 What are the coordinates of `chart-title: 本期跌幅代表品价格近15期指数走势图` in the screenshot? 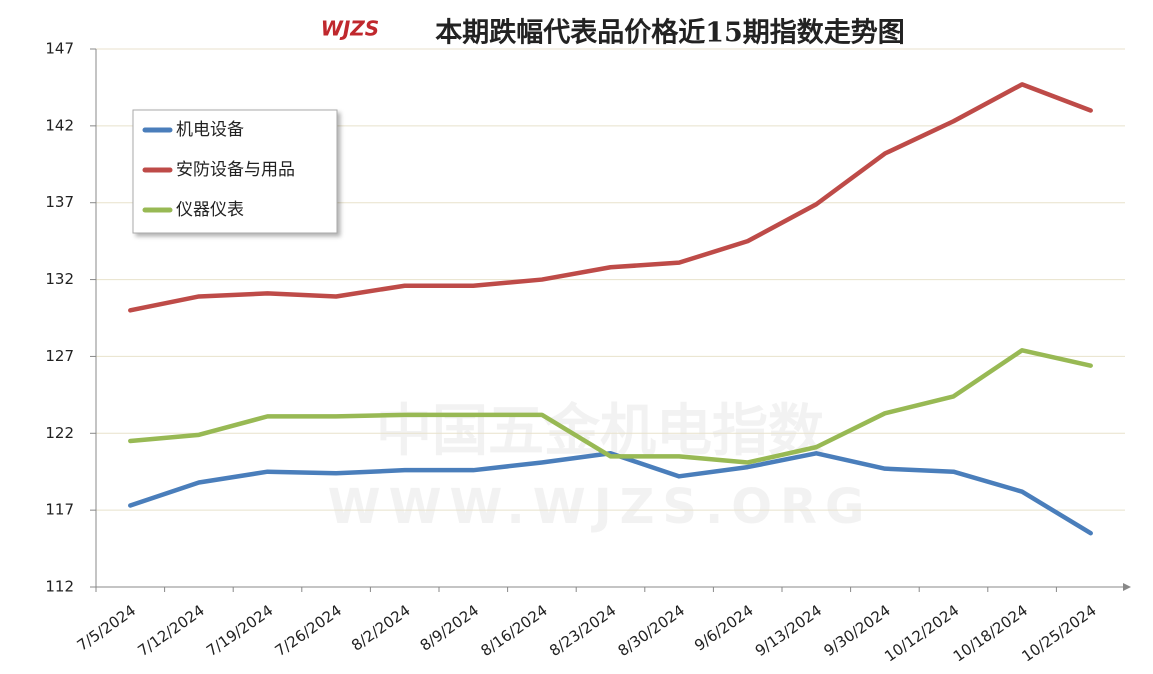 It's located at (670, 33).